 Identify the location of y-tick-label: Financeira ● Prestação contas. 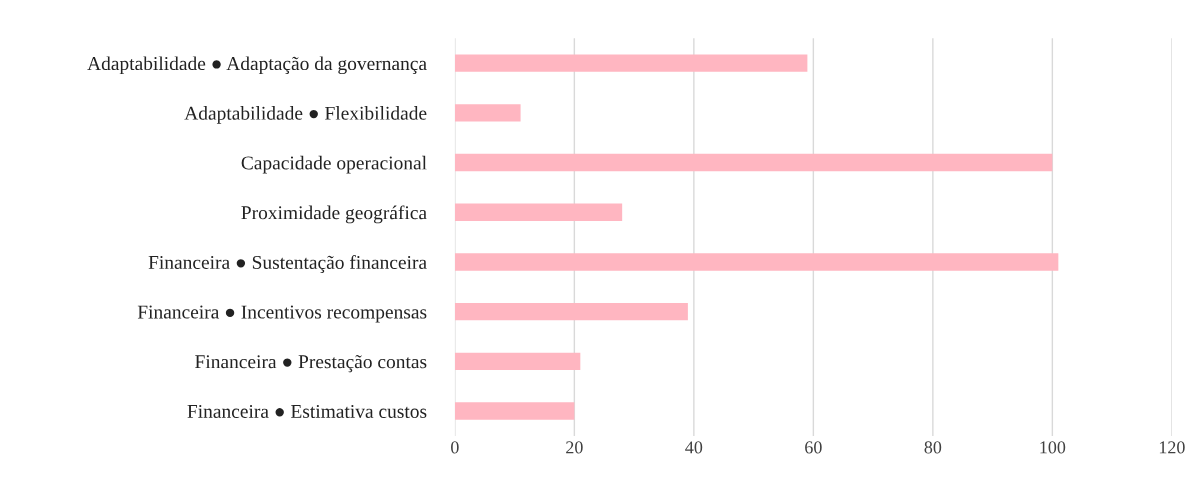
(311, 363).